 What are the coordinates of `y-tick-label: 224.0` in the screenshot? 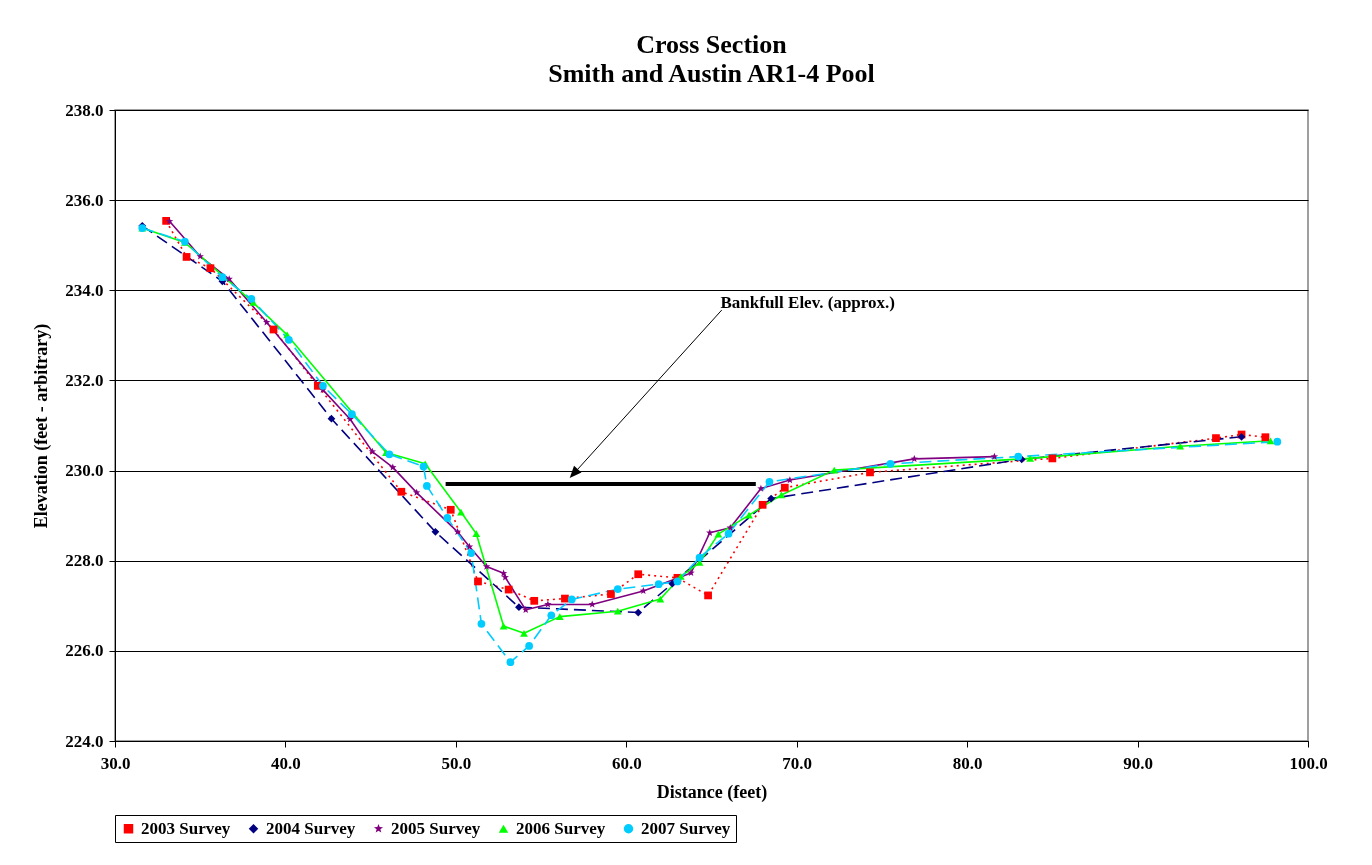 It's located at (84, 741).